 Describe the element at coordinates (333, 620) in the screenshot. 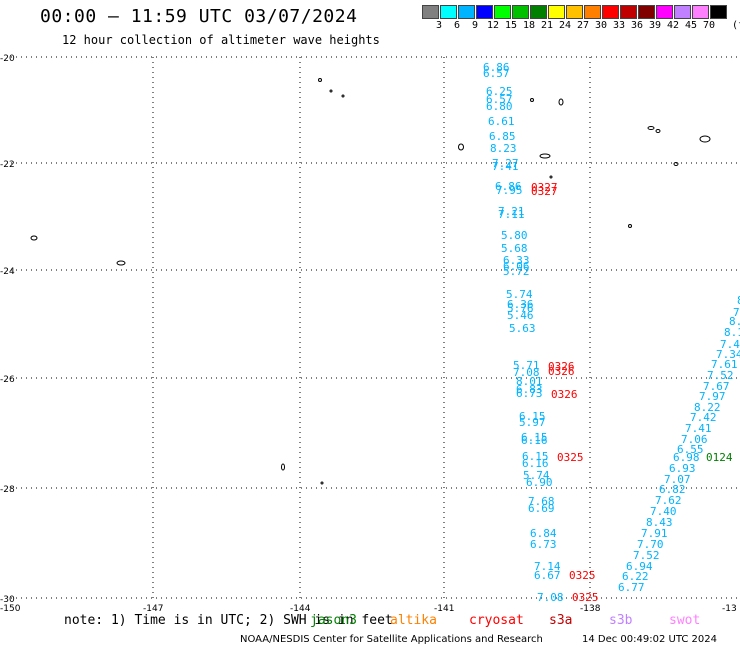

I see `satellite-legend-item: jason3` at that location.